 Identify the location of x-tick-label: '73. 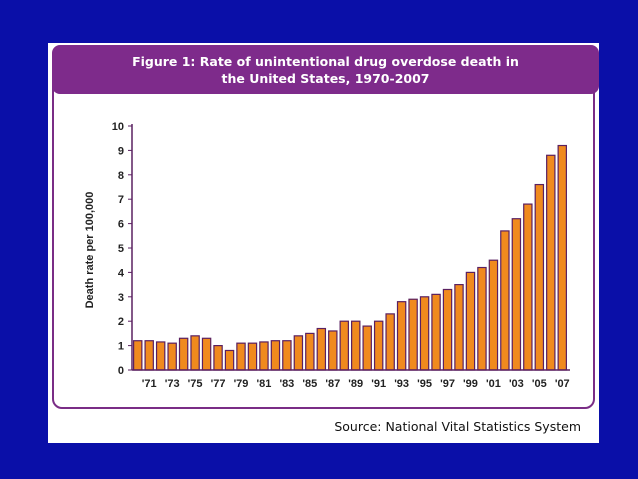
(172, 384).